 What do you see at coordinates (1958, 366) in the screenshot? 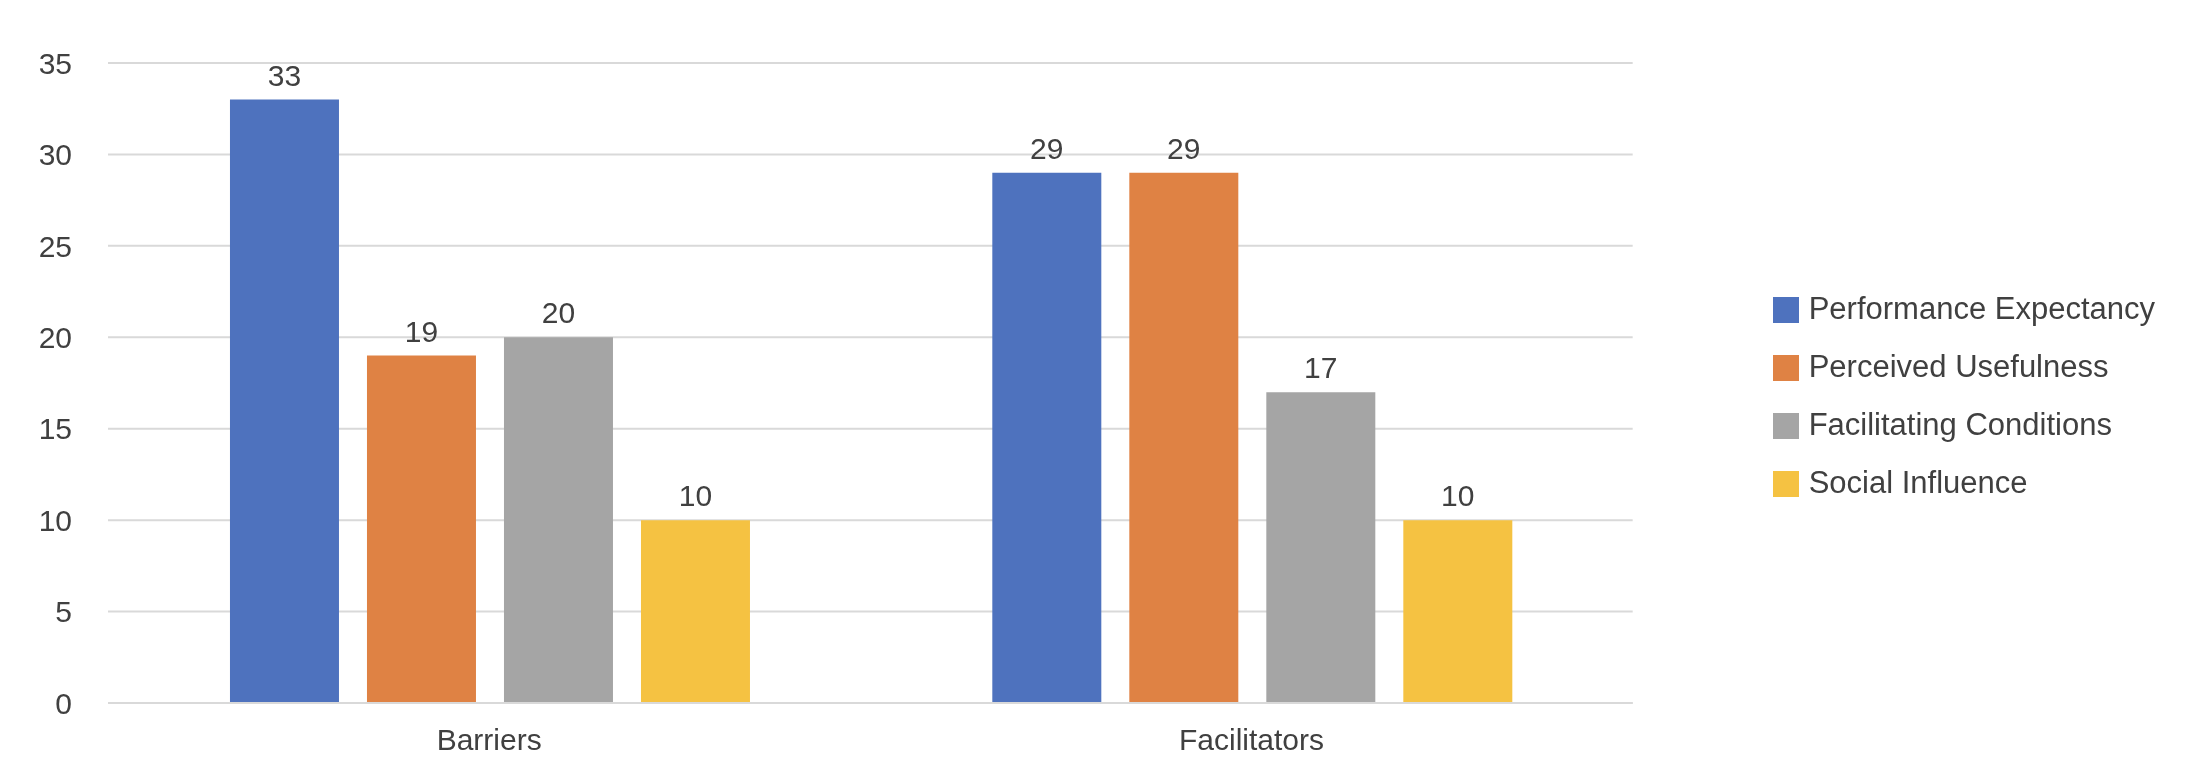
I see `legend-label: Perceived Usefulness` at bounding box center [1958, 366].